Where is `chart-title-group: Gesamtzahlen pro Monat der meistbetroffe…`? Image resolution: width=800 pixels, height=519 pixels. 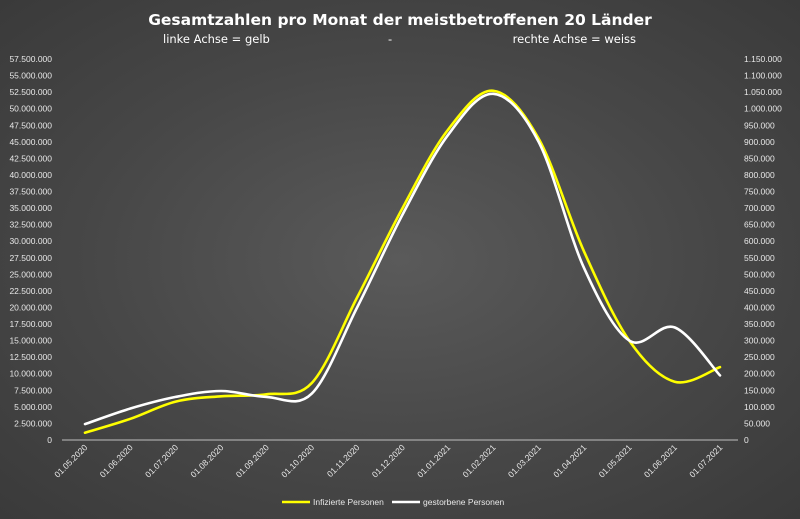
chart-title-group: Gesamtzahlen pro Monat der meistbetroffe… is located at coordinates (400, 28).